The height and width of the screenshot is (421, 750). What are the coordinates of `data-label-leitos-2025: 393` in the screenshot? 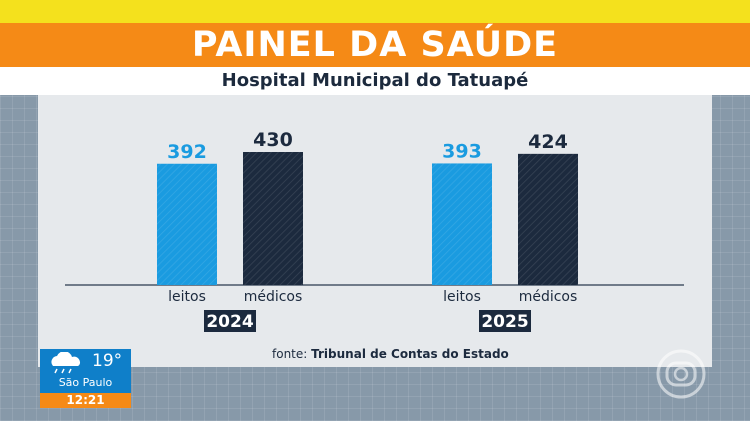 It's located at (462, 151).